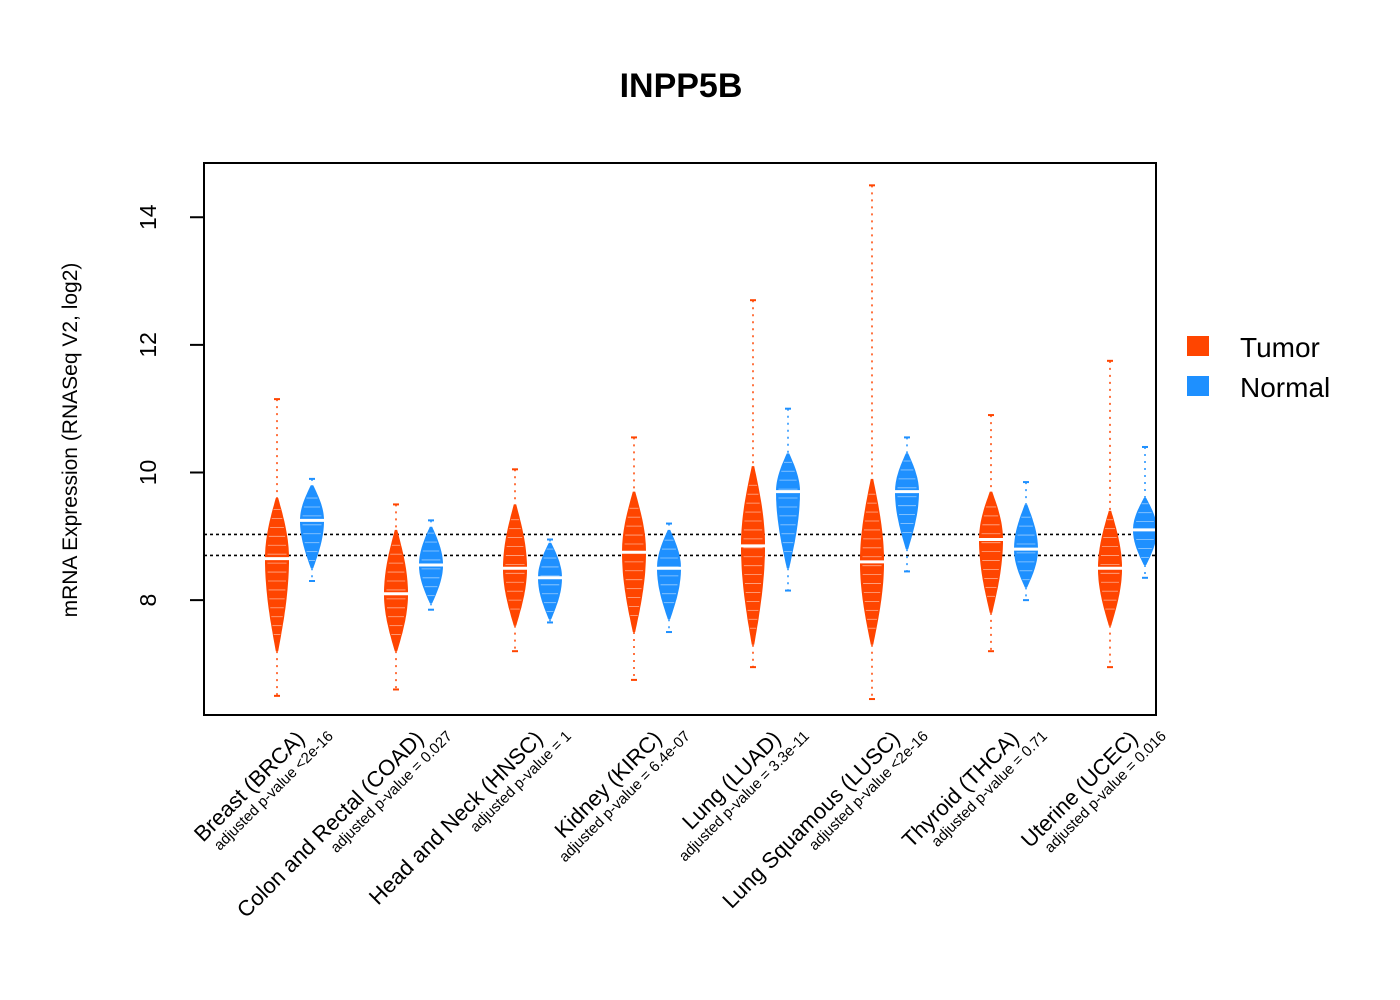 The image size is (1400, 1000). Describe the element at coordinates (148, 217) in the screenshot. I see `y-tick-label: 14` at that location.